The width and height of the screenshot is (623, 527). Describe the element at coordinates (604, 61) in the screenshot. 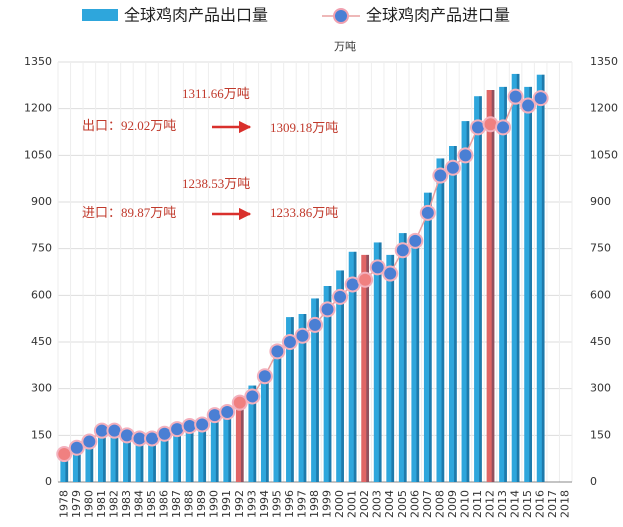

I see `y2-tick-label: 1350` at that location.